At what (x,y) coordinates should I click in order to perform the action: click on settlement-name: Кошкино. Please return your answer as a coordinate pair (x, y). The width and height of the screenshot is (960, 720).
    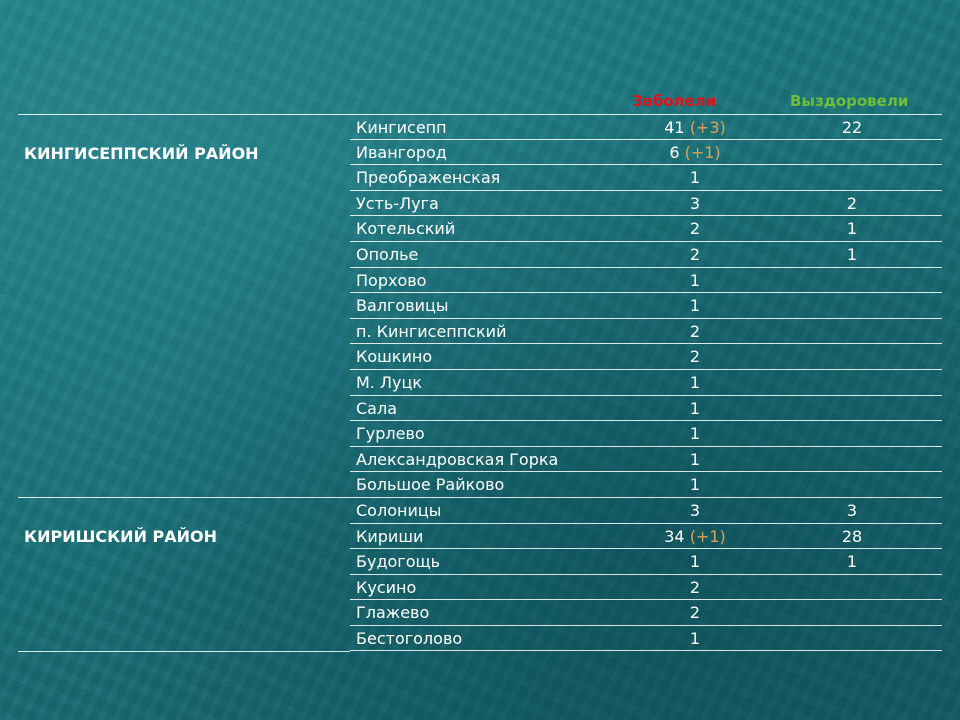
    Looking at the image, I should click on (394, 357).